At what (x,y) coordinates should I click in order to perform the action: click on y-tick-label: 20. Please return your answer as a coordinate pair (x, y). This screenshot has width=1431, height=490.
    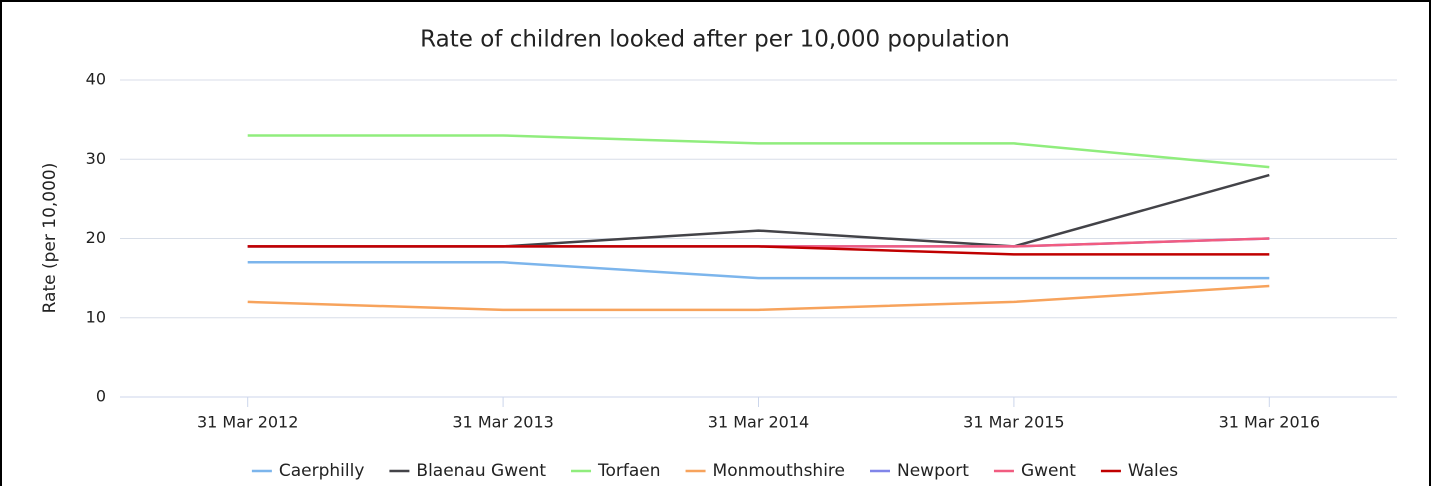
    Looking at the image, I should click on (96, 237).